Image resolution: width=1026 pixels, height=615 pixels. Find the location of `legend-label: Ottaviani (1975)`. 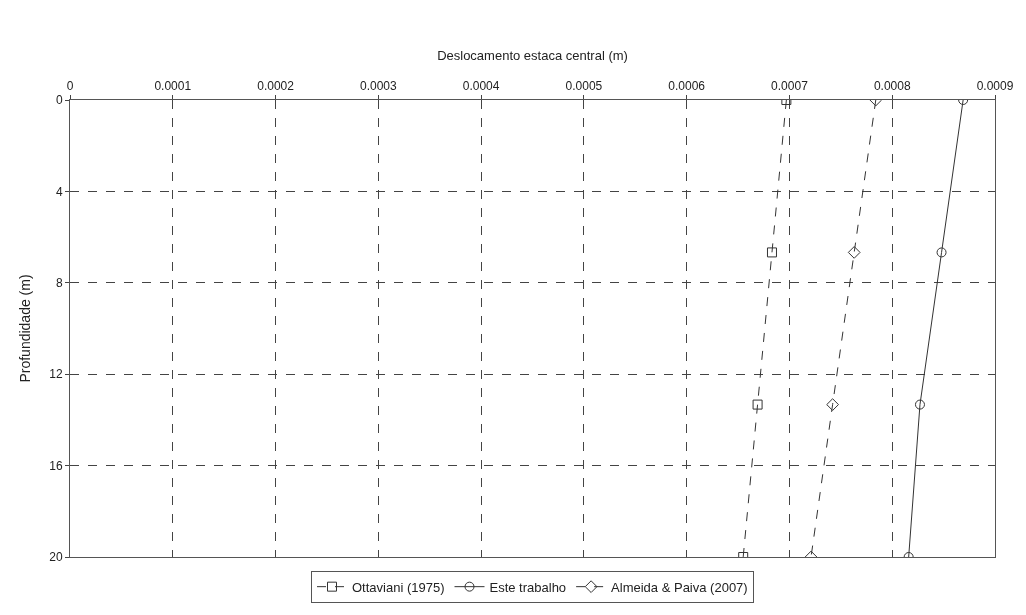

legend-label: Ottaviani (1975) is located at coordinates (398, 587).